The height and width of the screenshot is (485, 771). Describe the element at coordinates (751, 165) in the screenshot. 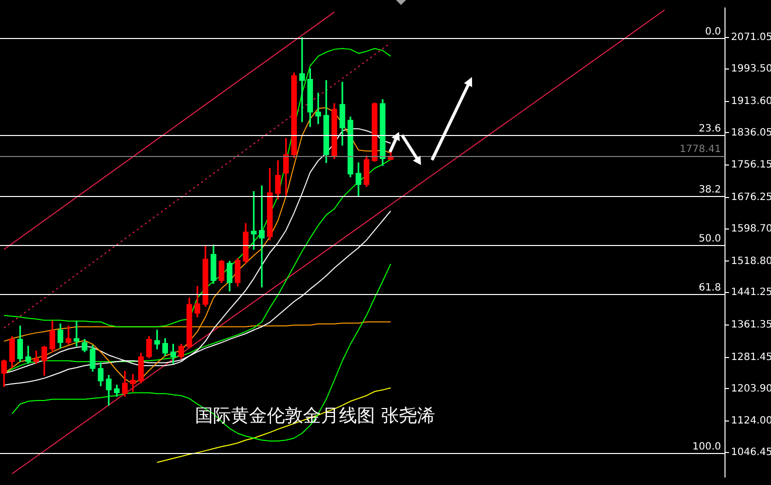

I see `y-tick-label: 1756.15` at that location.